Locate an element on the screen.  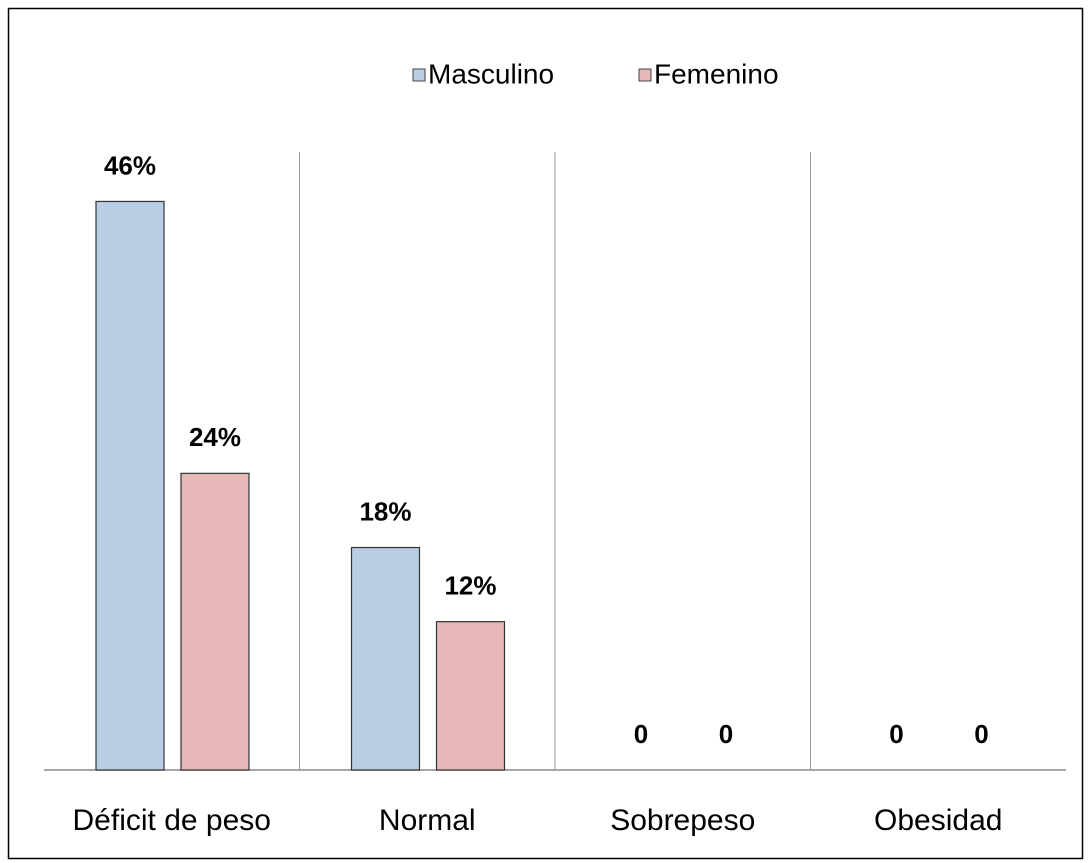
x-tick-label: Obesidad is located at coordinates (938, 820).